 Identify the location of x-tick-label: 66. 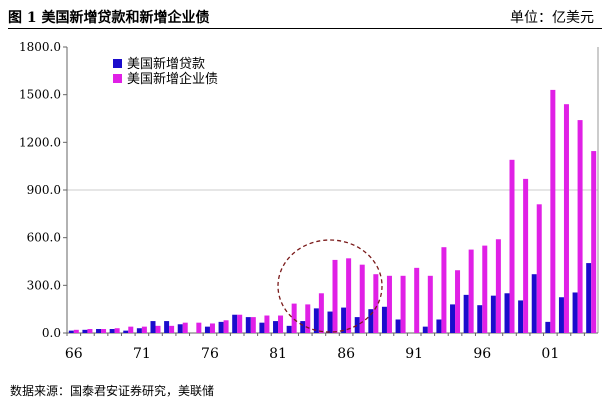
(74, 354).